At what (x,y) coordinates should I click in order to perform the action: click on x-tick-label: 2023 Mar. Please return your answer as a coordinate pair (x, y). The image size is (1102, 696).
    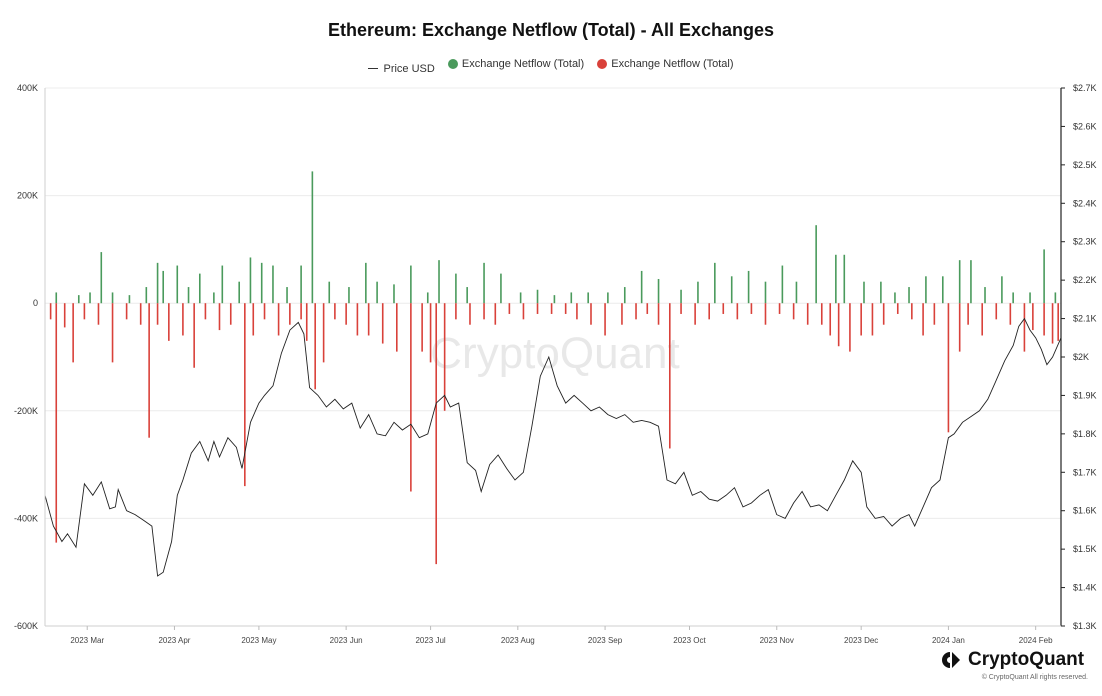
    Looking at the image, I should click on (87, 640).